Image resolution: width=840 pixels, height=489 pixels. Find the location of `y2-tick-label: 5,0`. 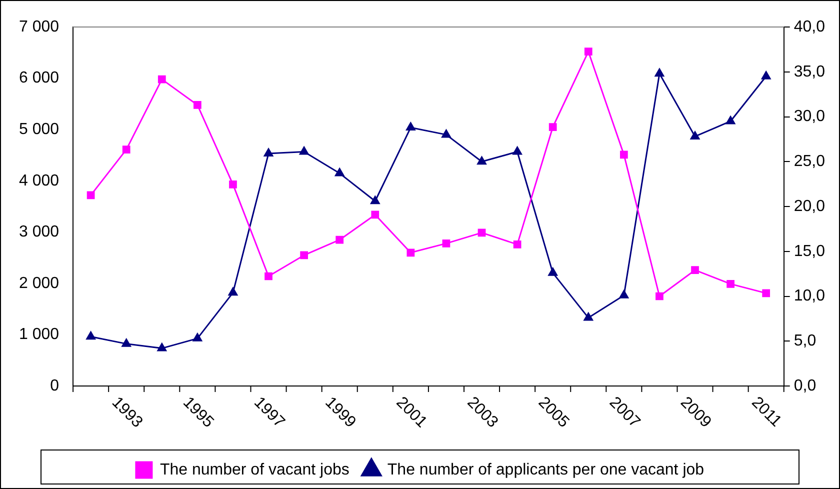

y2-tick-label: 5,0 is located at coordinates (805, 341).